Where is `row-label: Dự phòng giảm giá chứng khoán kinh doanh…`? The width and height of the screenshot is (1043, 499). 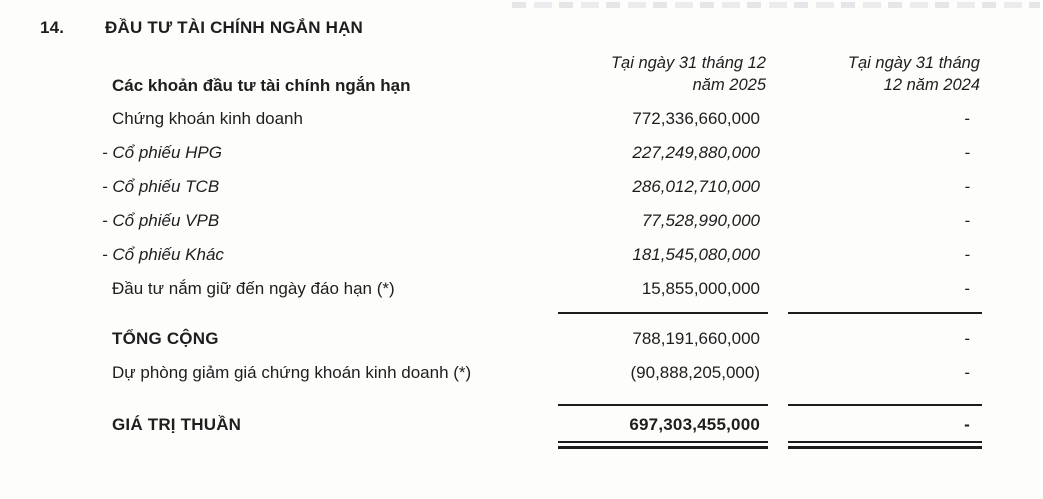 row-label: Dự phòng giảm giá chứng khoán kinh doanh… is located at coordinates (292, 372).